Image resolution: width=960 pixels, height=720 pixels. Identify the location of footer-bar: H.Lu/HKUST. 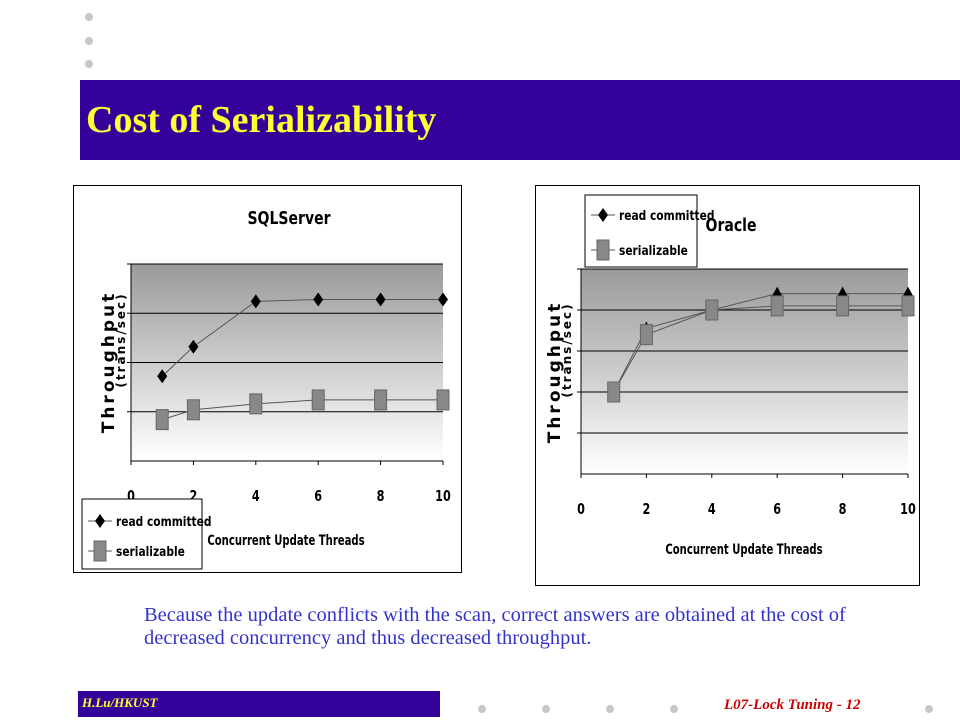
(259, 704).